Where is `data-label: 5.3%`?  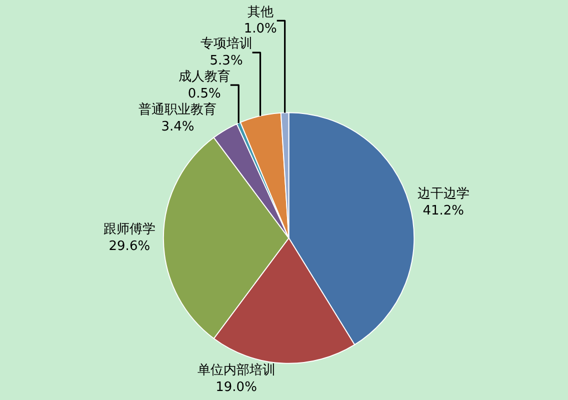 data-label: 5.3% is located at coordinates (226, 61).